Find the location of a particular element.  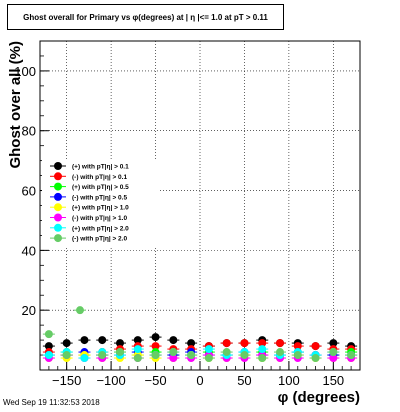

legend-label: (-) with pT|η| > 1.0 is located at coordinates (99, 218).